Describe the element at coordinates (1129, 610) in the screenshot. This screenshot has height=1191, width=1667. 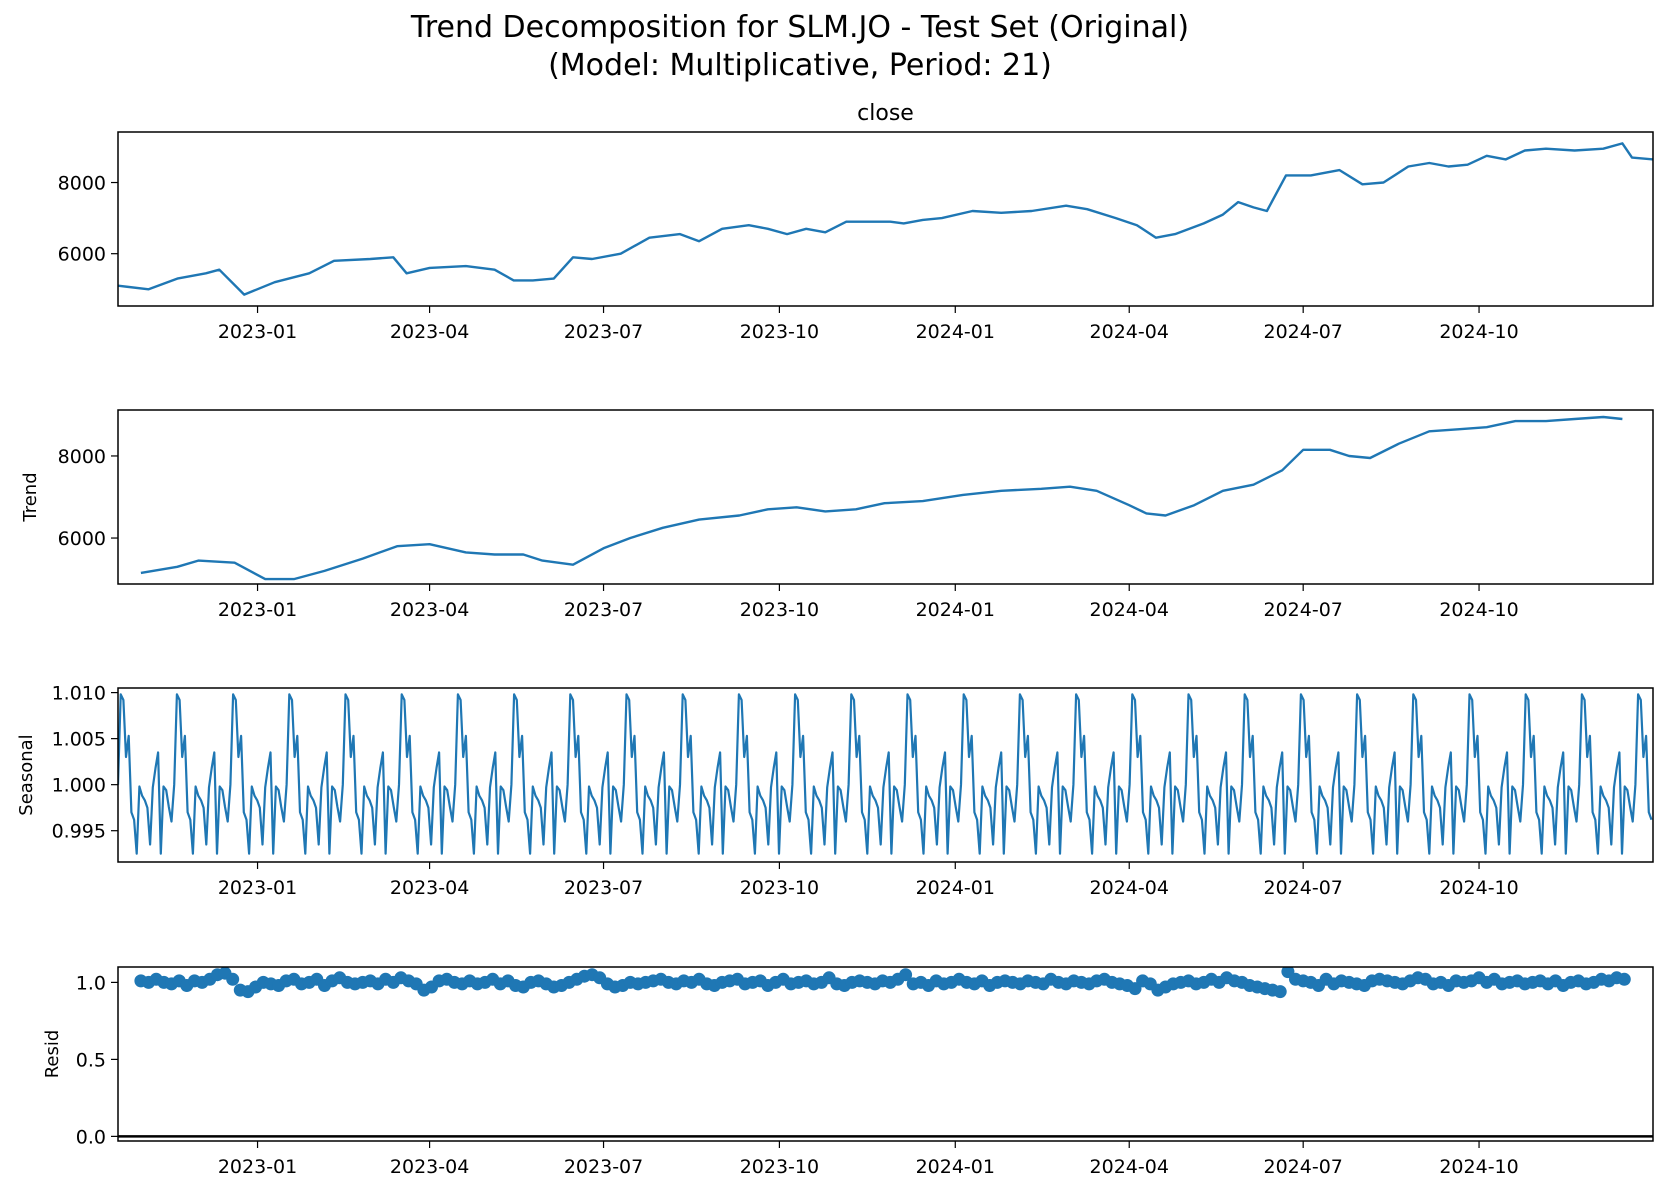
I see `trend-xtick-label: 2024-04` at that location.